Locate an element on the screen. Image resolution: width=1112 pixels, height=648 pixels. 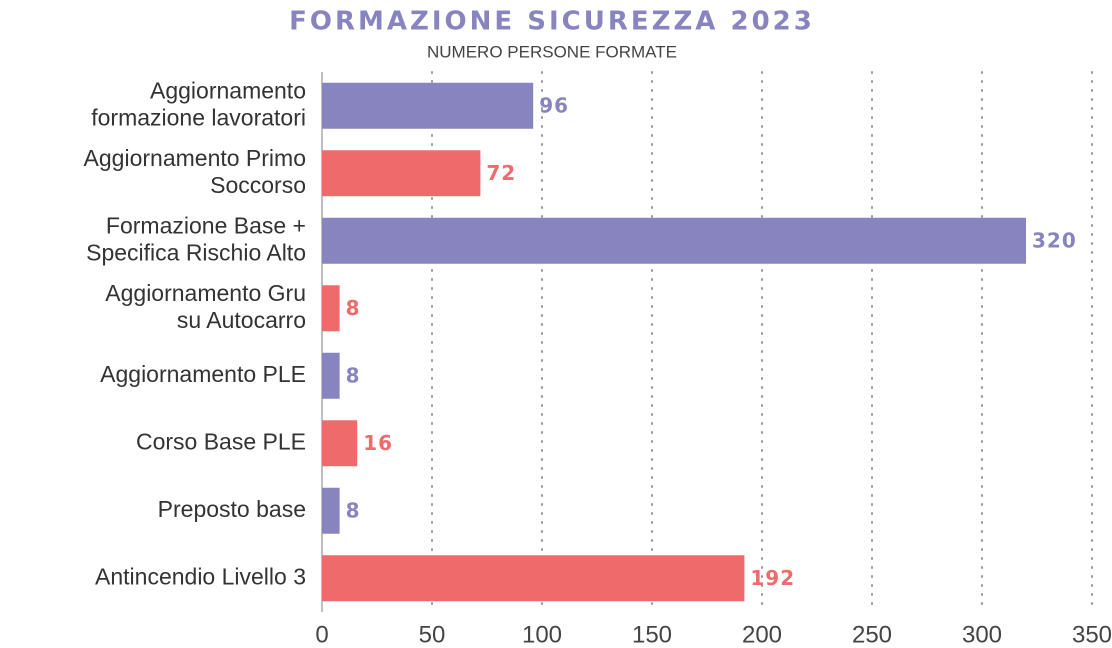
x-tick-label: 350 is located at coordinates (1092, 634).